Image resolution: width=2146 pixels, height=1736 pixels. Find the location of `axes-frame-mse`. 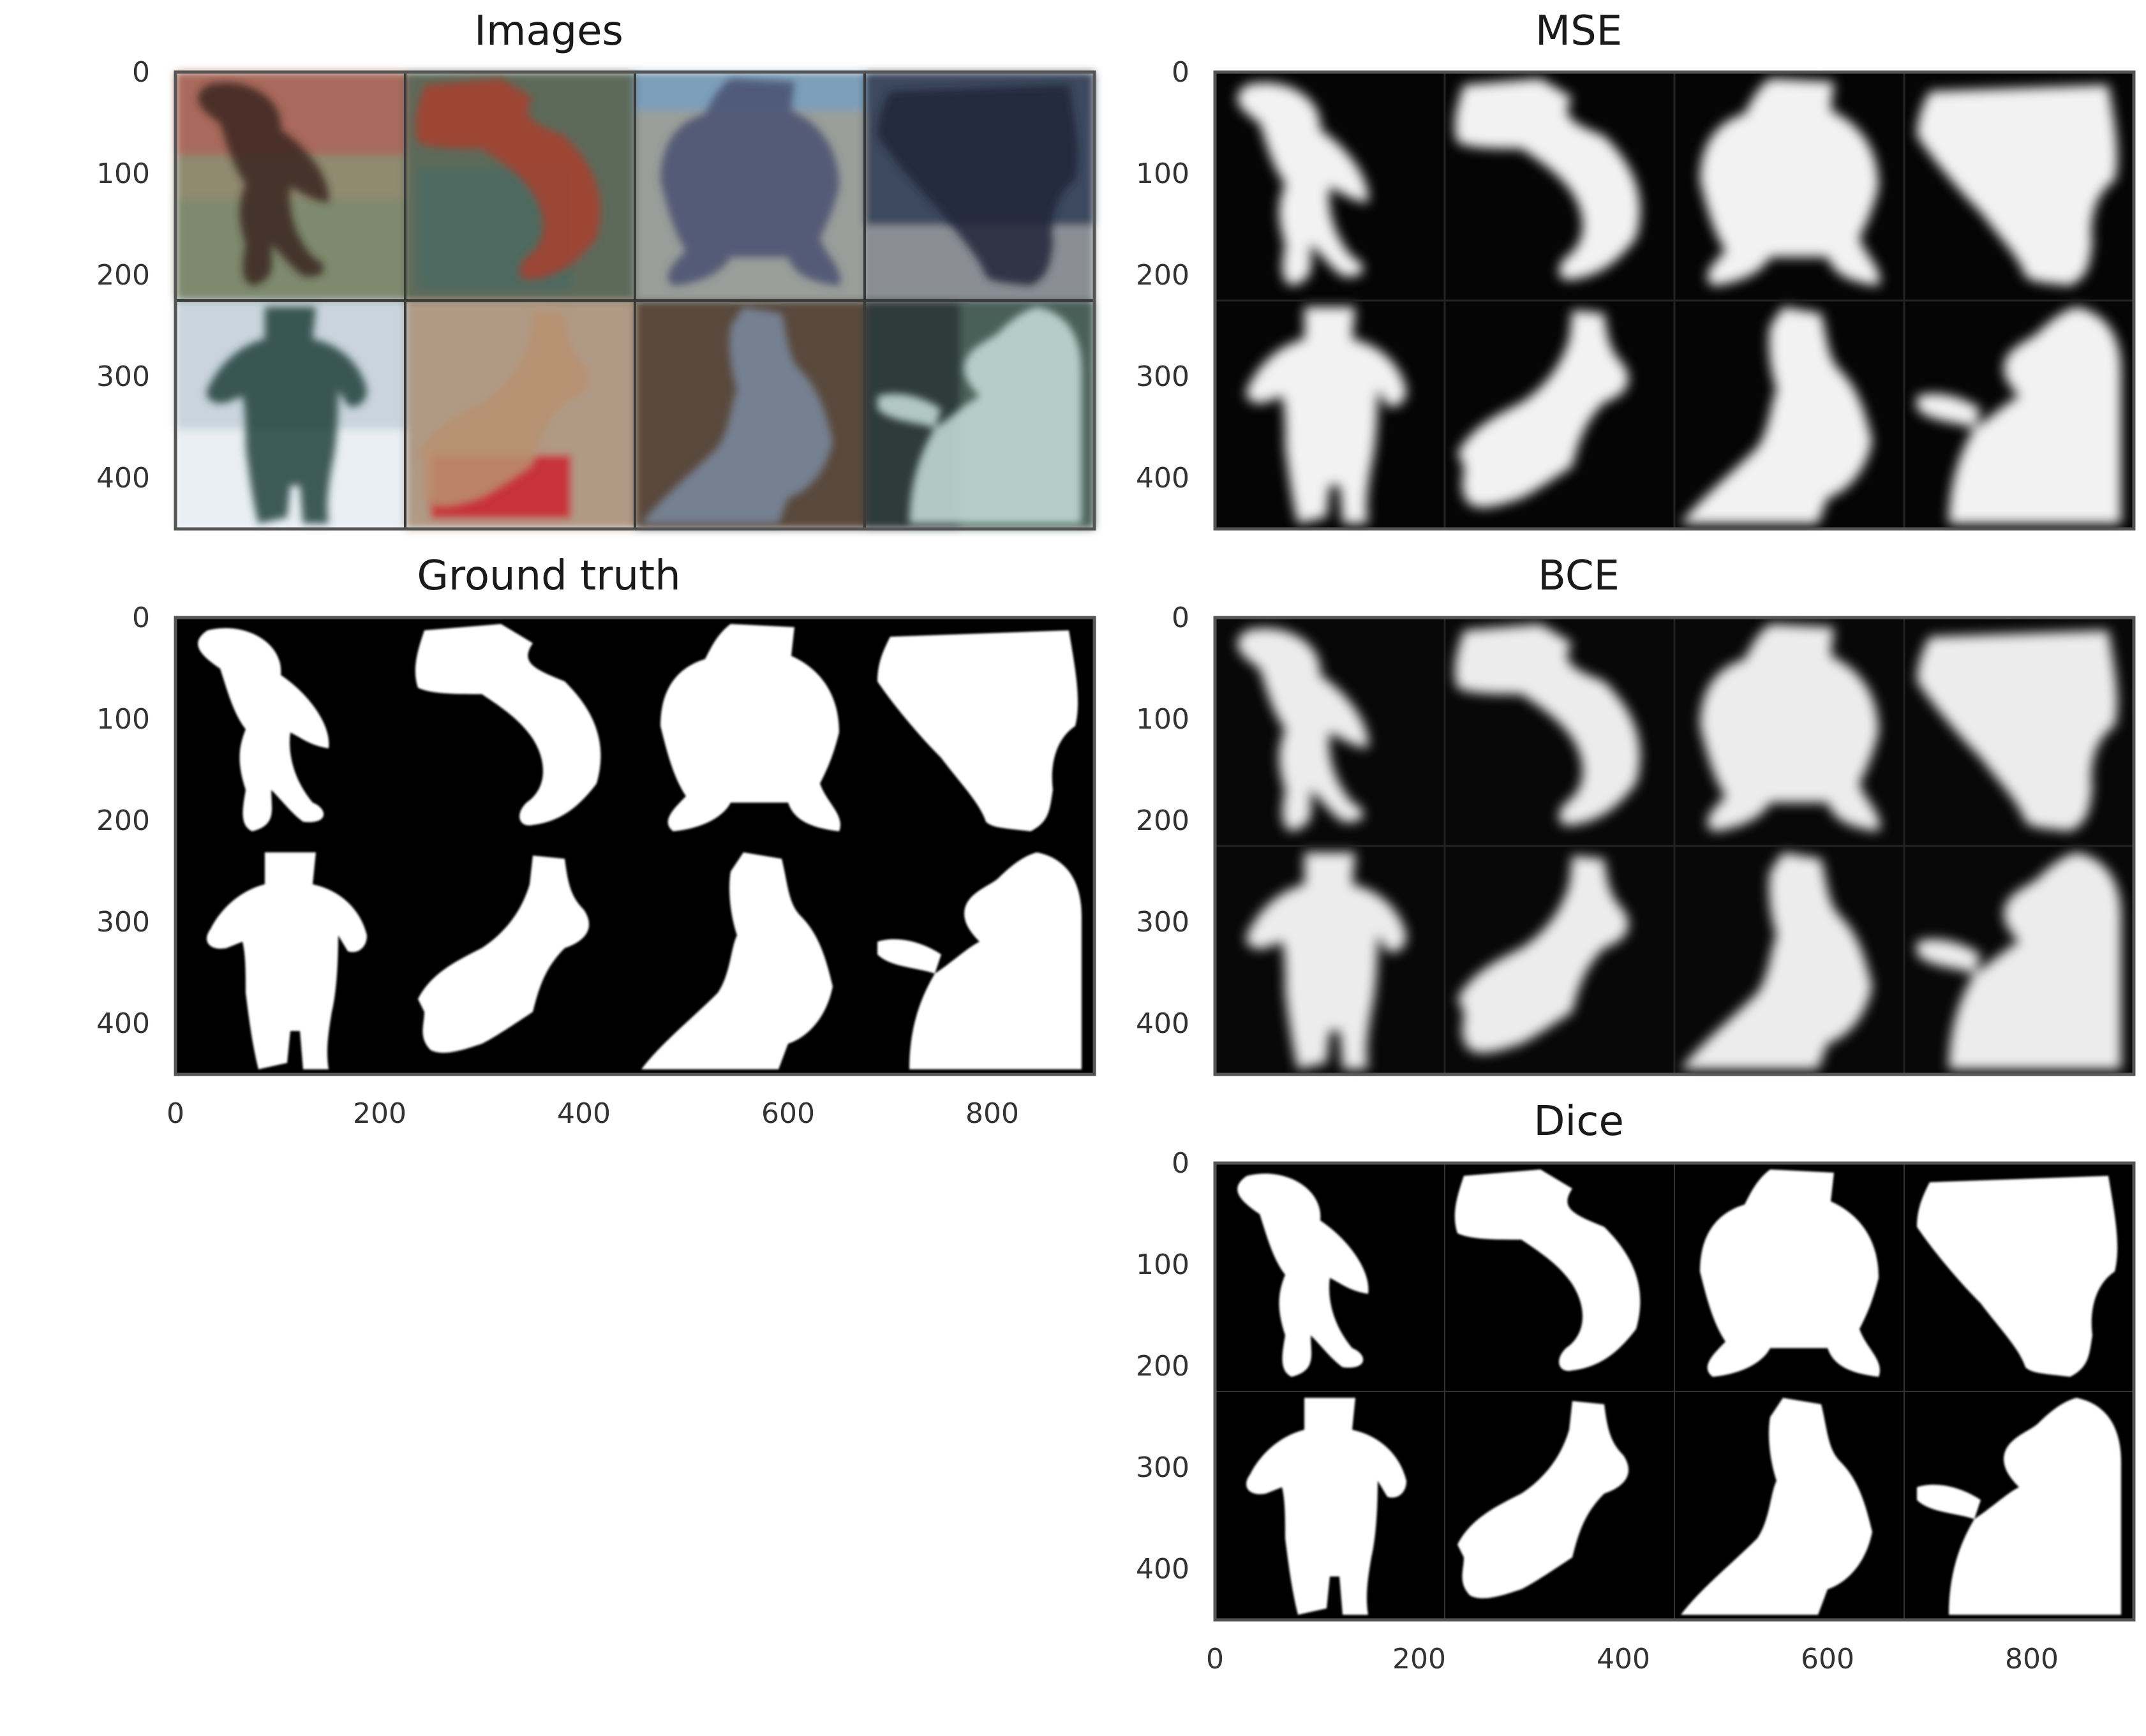

axes-frame-mse is located at coordinates (1674, 301).